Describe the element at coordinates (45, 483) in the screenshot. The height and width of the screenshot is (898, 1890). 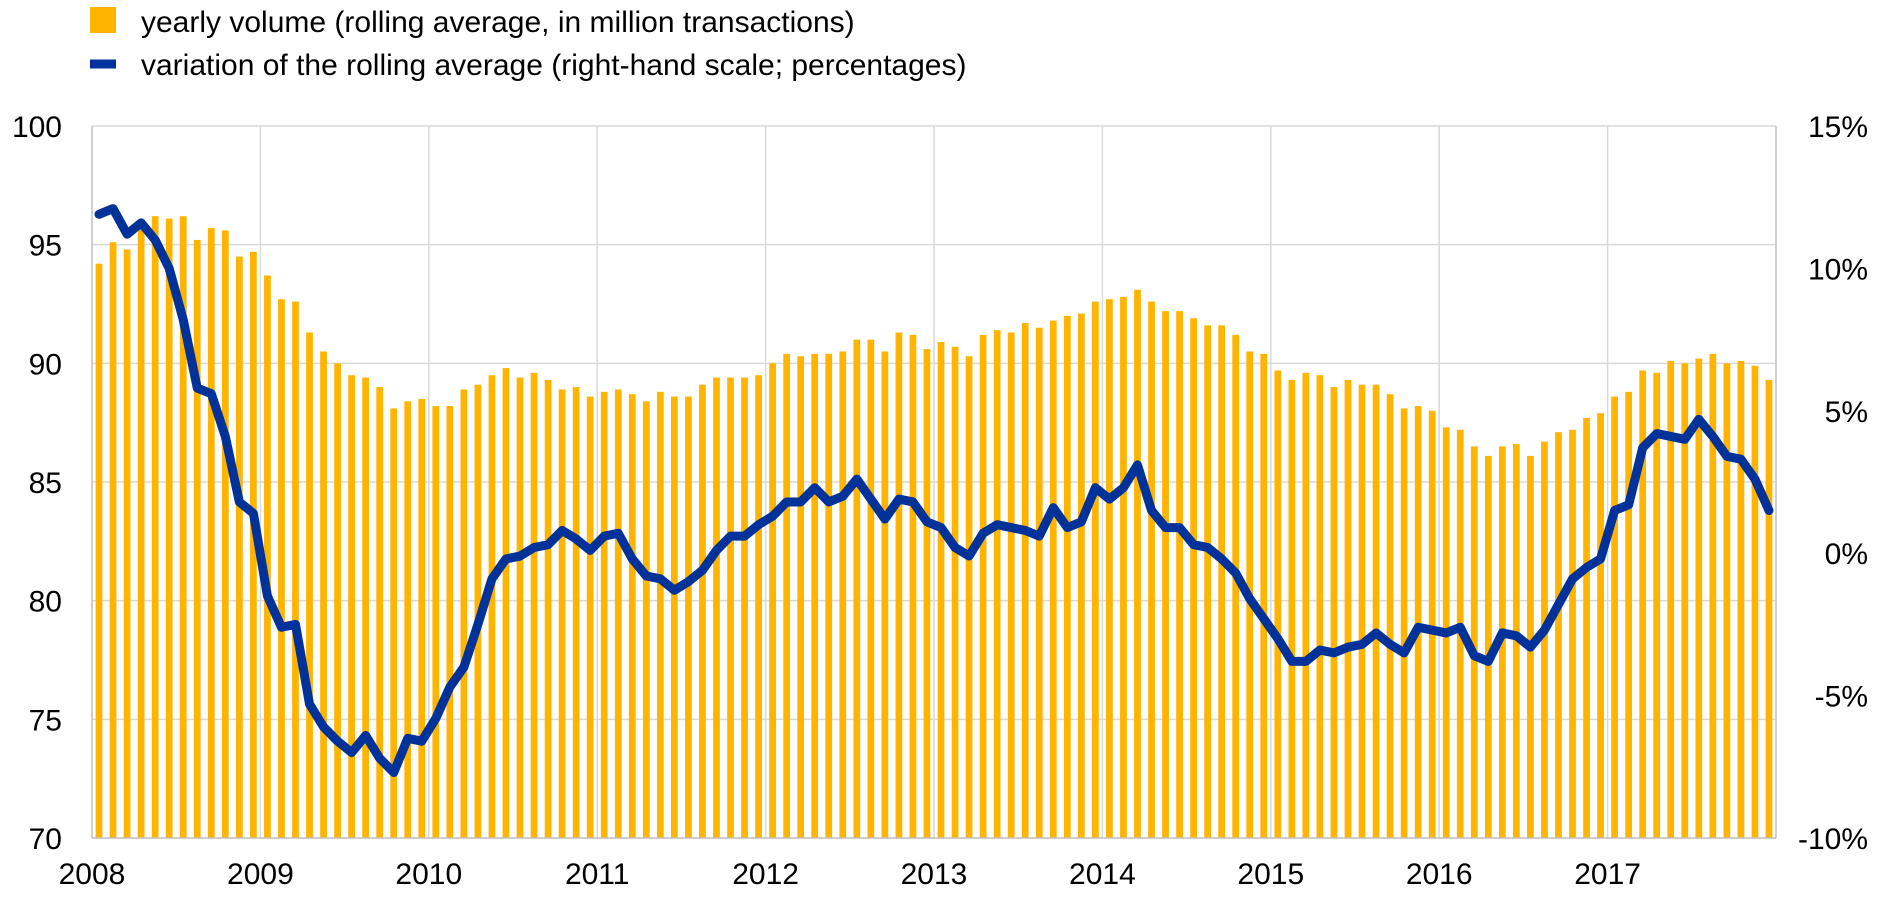
I see `left-tick-label-3: 85` at that location.